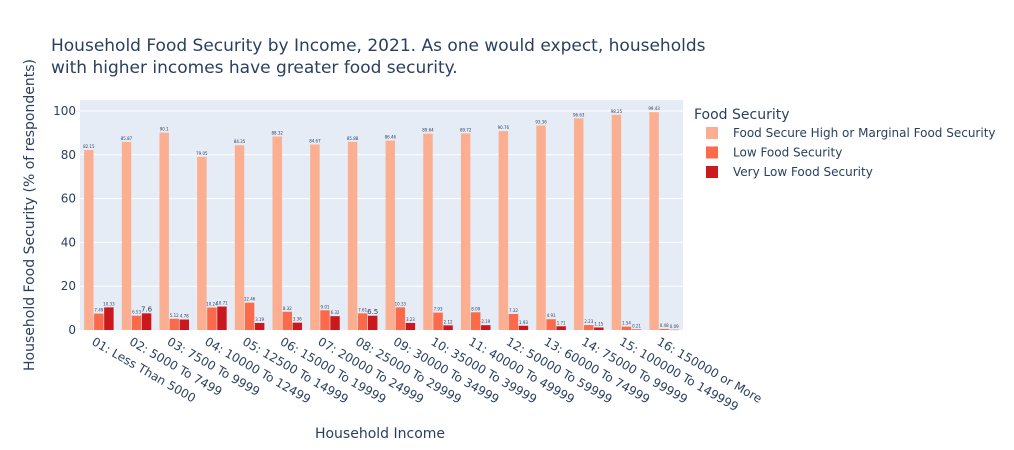 The height and width of the screenshot is (450, 1014). What do you see at coordinates (127, 138) in the screenshot?
I see `bar-value-label: 85.87` at bounding box center [127, 138].